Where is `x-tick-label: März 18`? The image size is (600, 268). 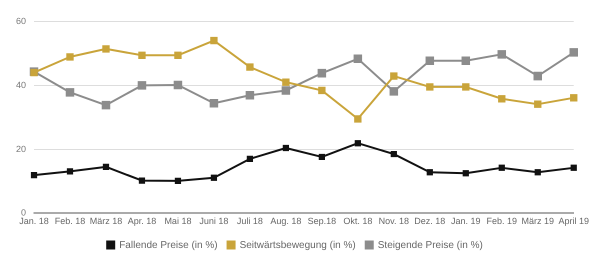 x-tick-label: März 18 is located at coordinates (106, 221).